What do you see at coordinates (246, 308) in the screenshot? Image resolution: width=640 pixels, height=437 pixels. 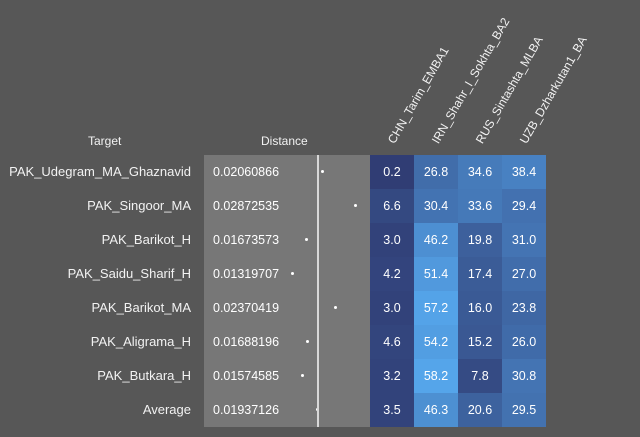 I see `distance-value: 0.02370419` at bounding box center [246, 308].